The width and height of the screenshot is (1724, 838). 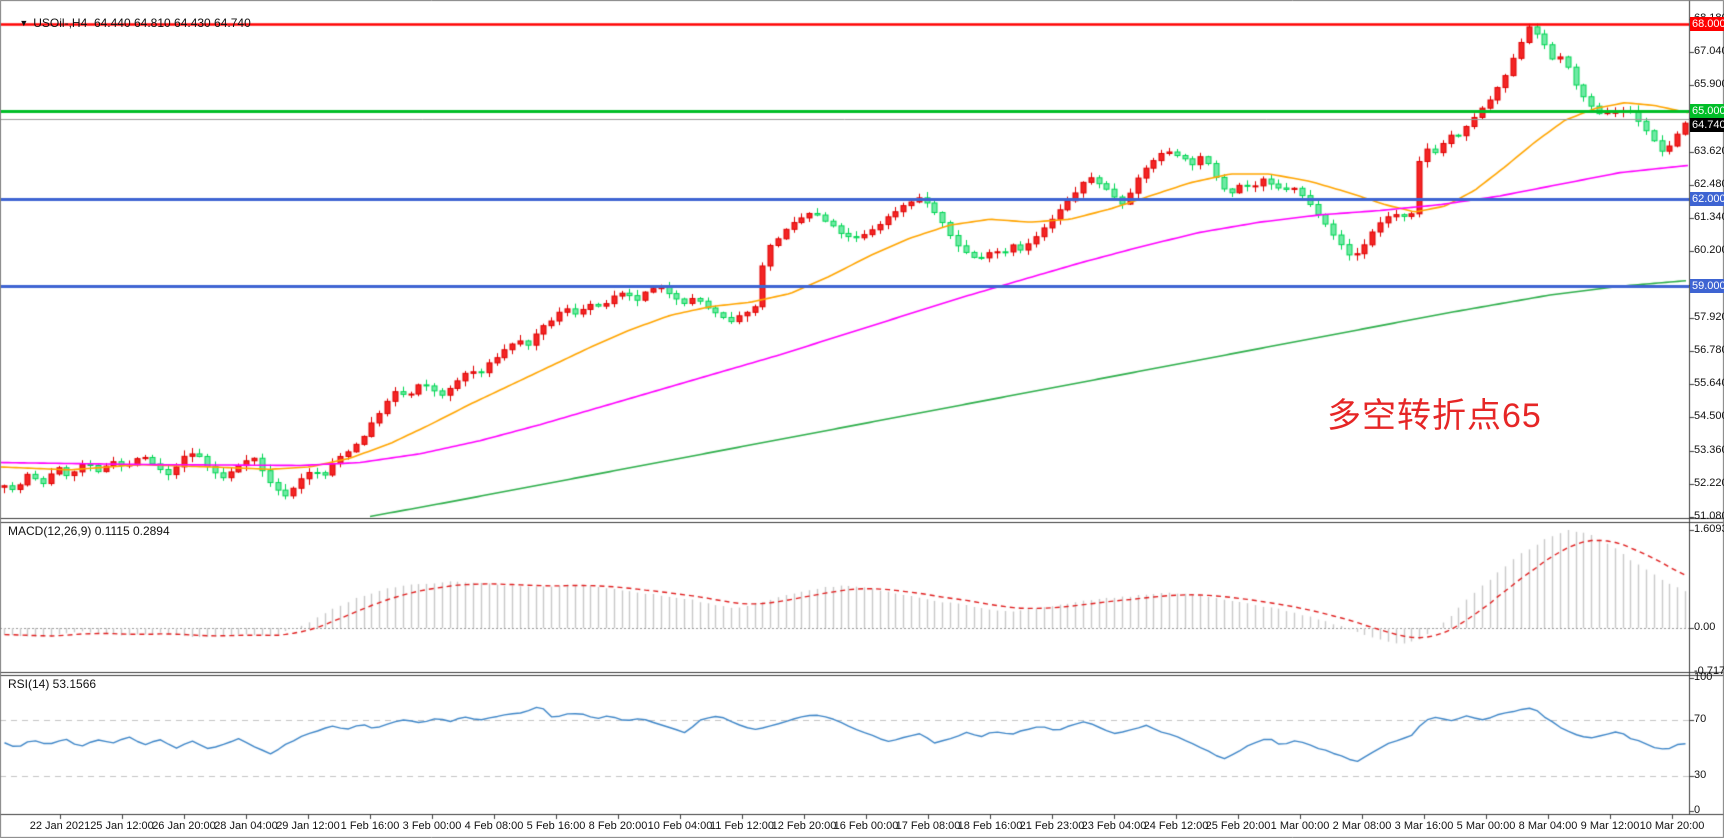 I want to click on macd-tick-label: 0.00, so click(x=1705, y=627).